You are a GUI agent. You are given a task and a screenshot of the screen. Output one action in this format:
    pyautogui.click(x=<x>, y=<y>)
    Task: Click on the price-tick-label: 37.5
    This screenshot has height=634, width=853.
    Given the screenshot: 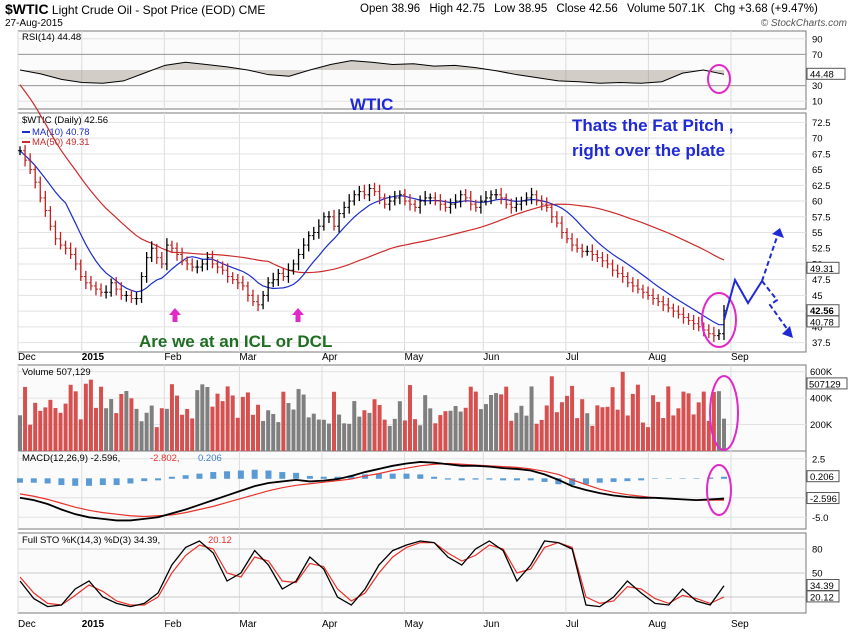 What is the action you would take?
    pyautogui.click(x=821, y=343)
    